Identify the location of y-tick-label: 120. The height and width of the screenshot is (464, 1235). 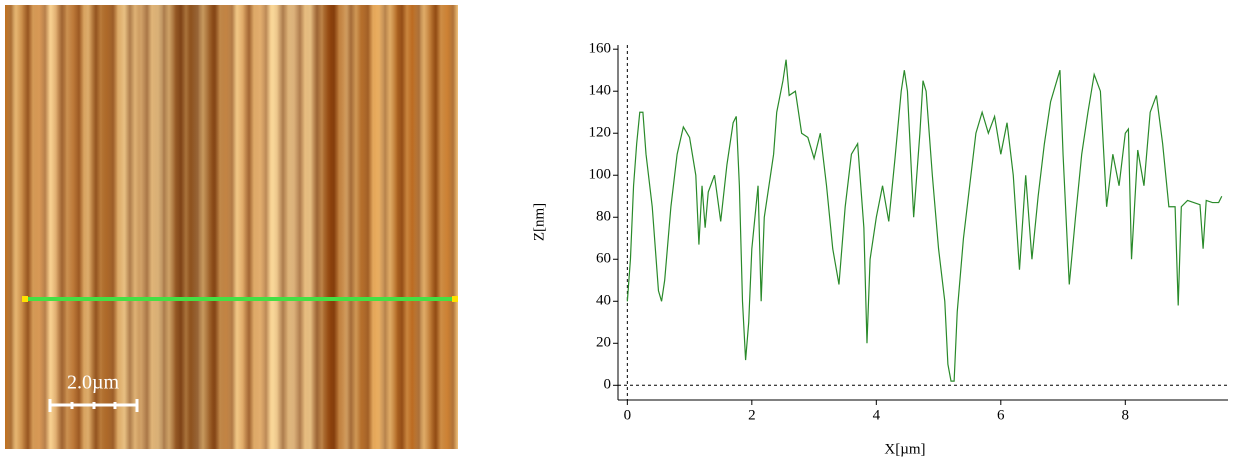
(600, 133).